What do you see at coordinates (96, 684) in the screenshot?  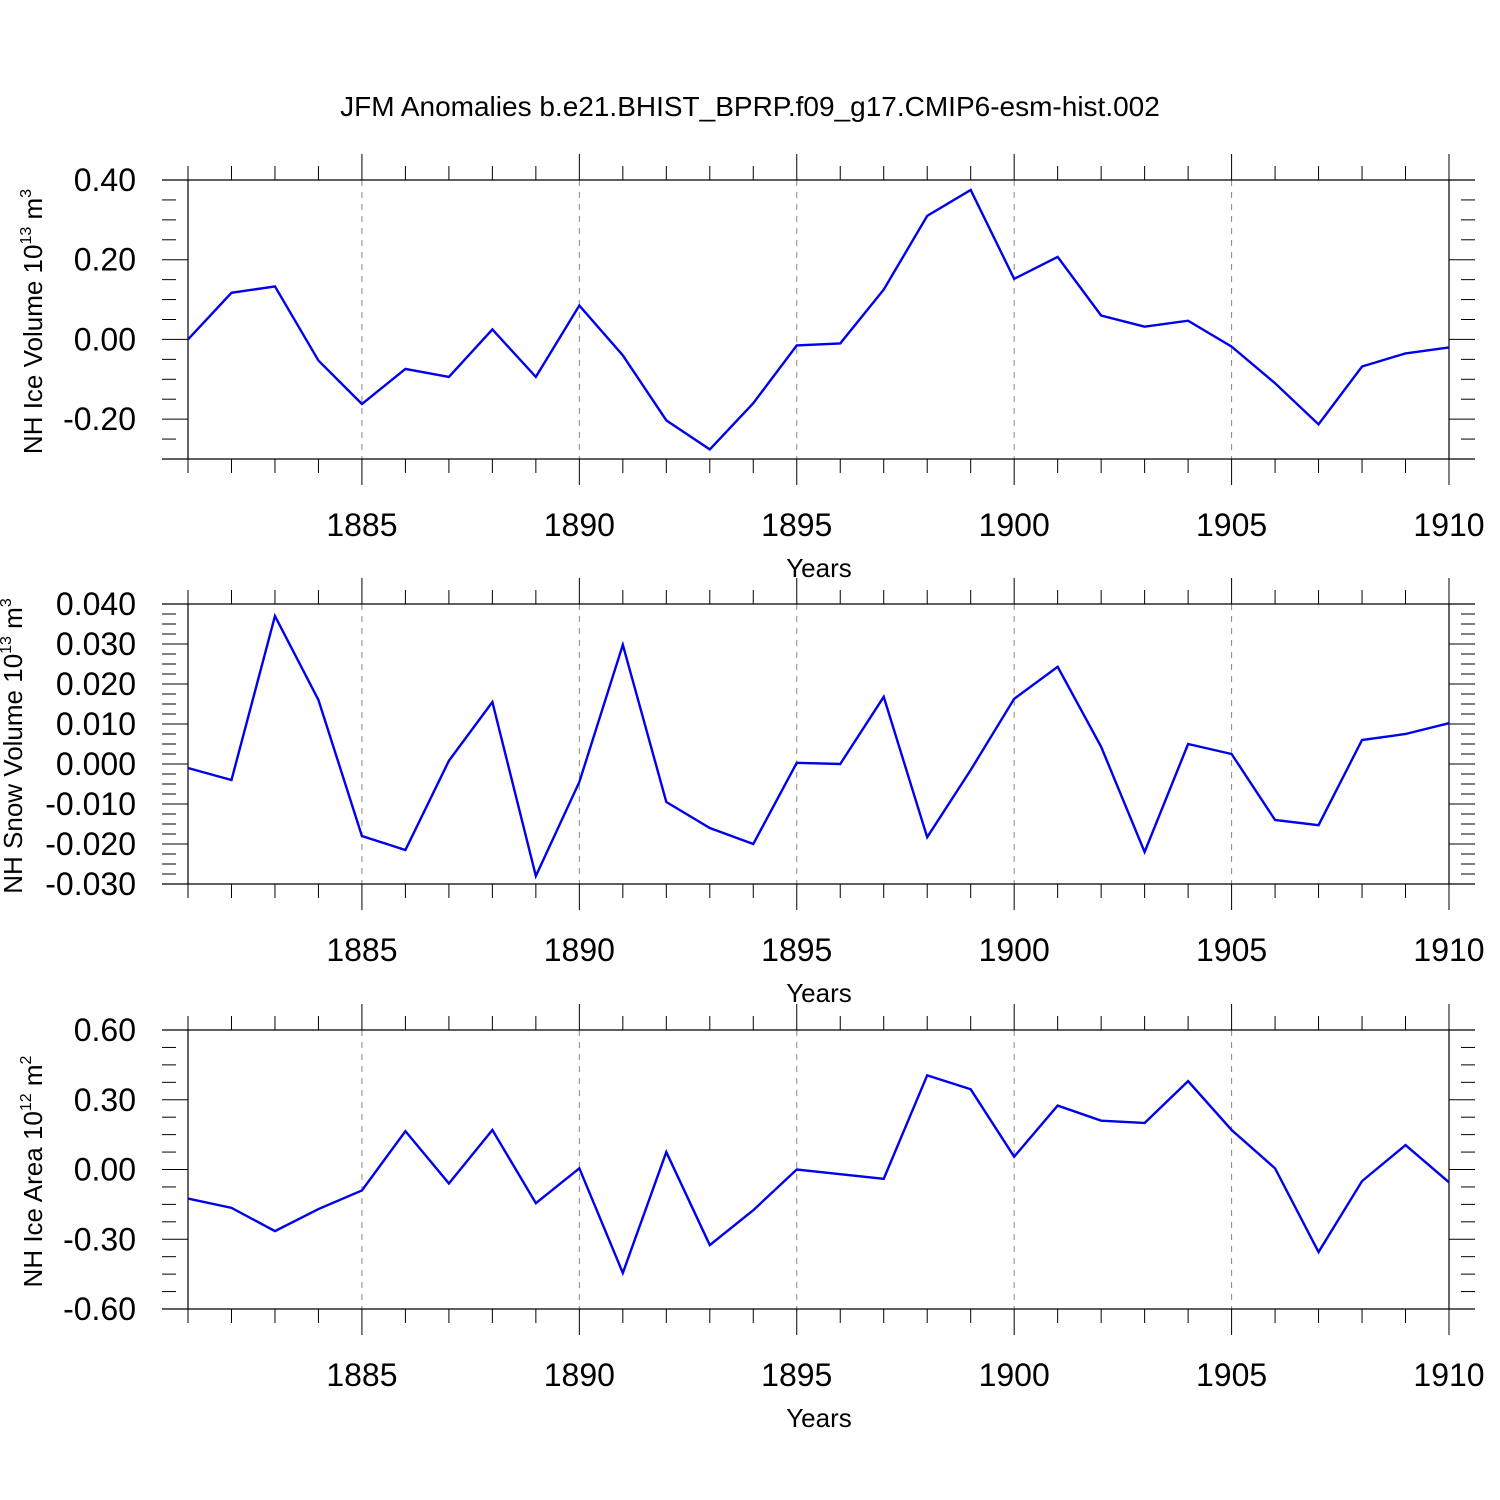 I see `y-tick-label: 0.020` at bounding box center [96, 684].